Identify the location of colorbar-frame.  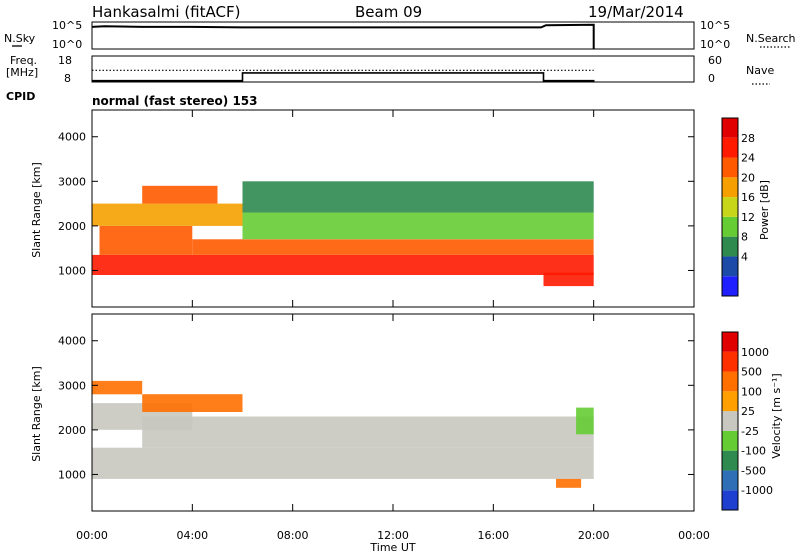
(730, 207).